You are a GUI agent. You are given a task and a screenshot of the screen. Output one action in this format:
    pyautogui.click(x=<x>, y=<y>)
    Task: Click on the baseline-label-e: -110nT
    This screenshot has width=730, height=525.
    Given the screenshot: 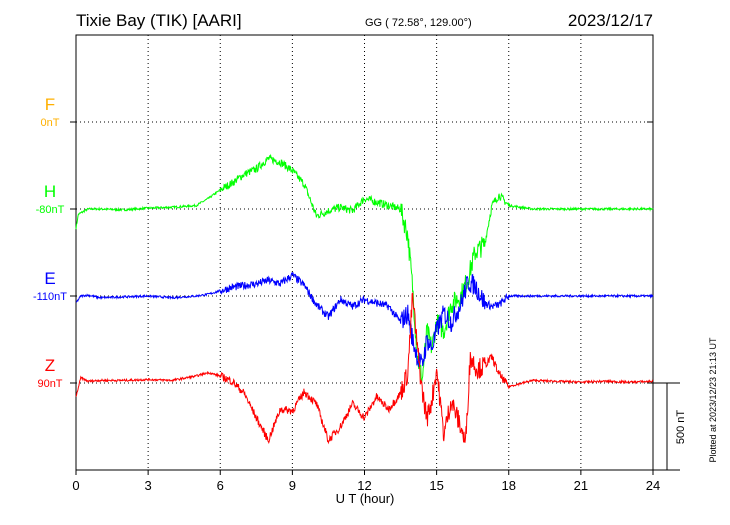 What is the action you would take?
    pyautogui.click(x=50, y=297)
    